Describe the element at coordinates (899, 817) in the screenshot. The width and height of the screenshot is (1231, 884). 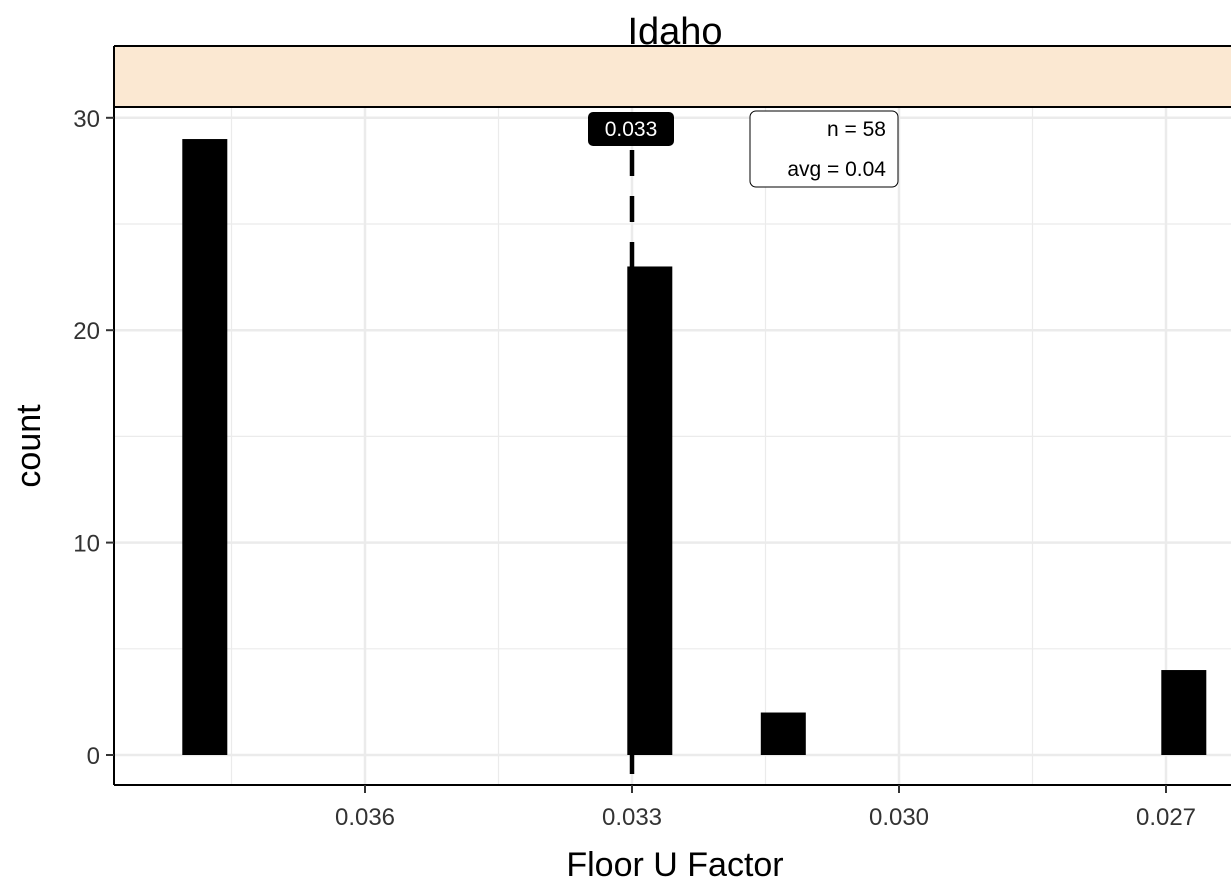
I see `x-tick-label: 0.030` at that location.